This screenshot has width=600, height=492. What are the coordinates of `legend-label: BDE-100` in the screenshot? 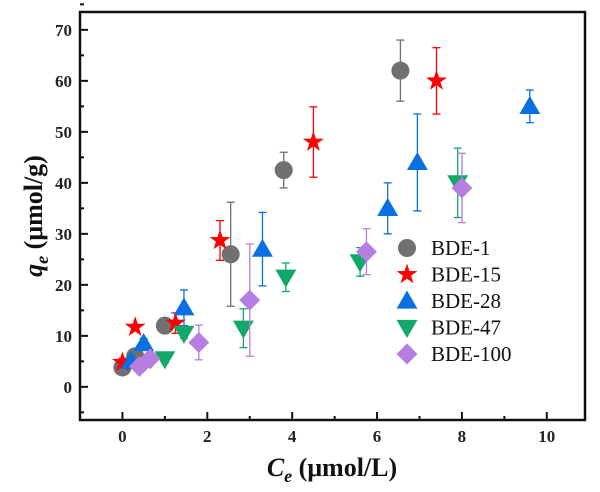 It's located at (471, 354).